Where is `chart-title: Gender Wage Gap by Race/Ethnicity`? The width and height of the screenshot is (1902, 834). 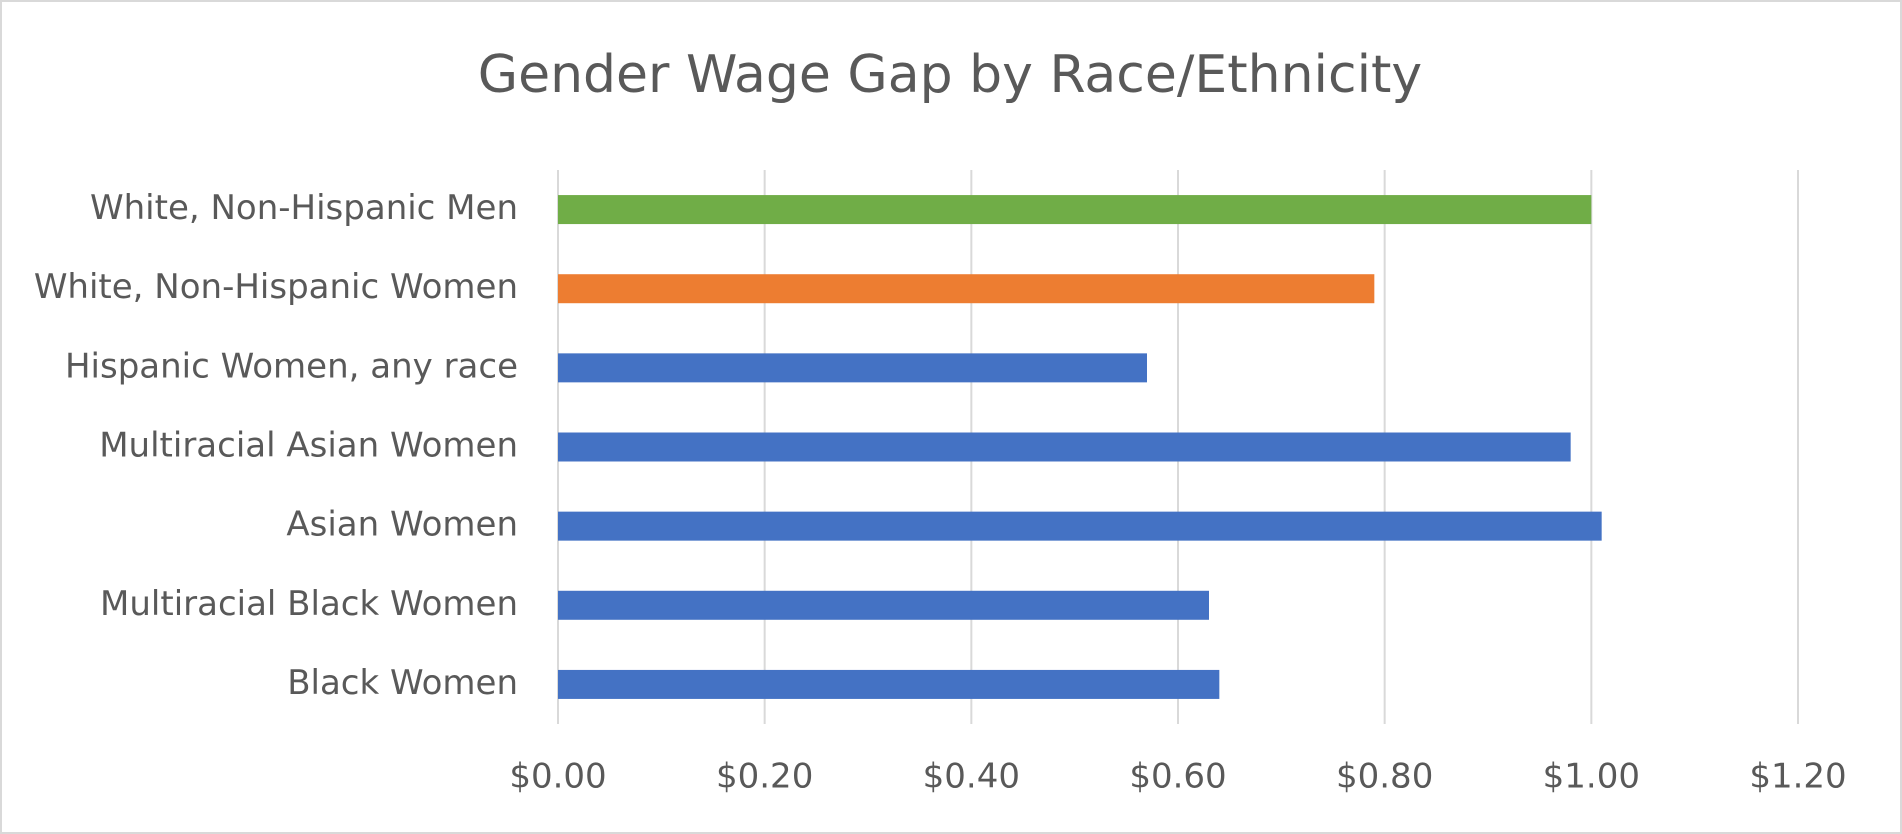 chart-title: Gender Wage Gap by Race/Ethnicity is located at coordinates (950, 75).